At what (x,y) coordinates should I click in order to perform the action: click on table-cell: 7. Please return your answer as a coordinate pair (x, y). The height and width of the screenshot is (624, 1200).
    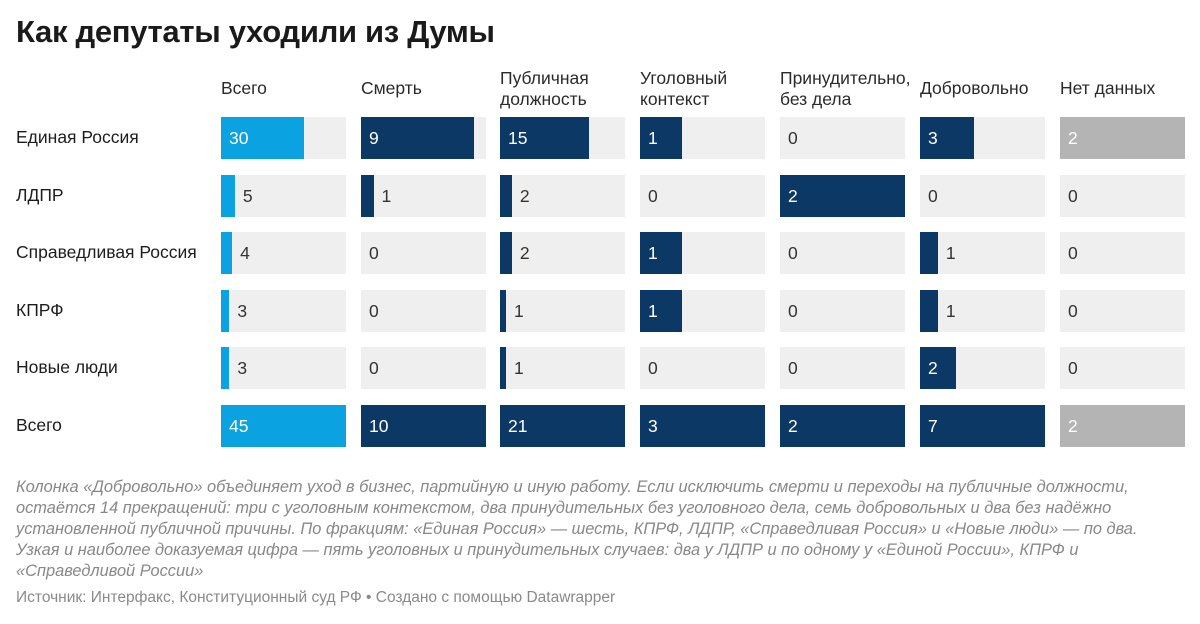
    Looking at the image, I should click on (982, 426).